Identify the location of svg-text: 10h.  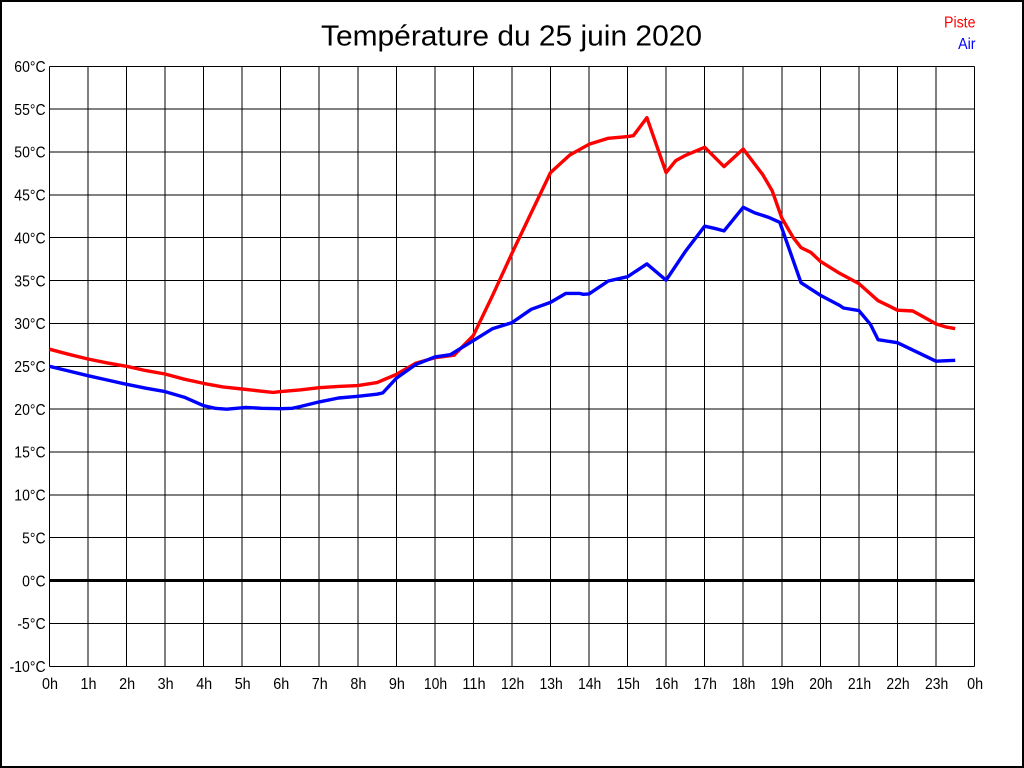
(435, 684).